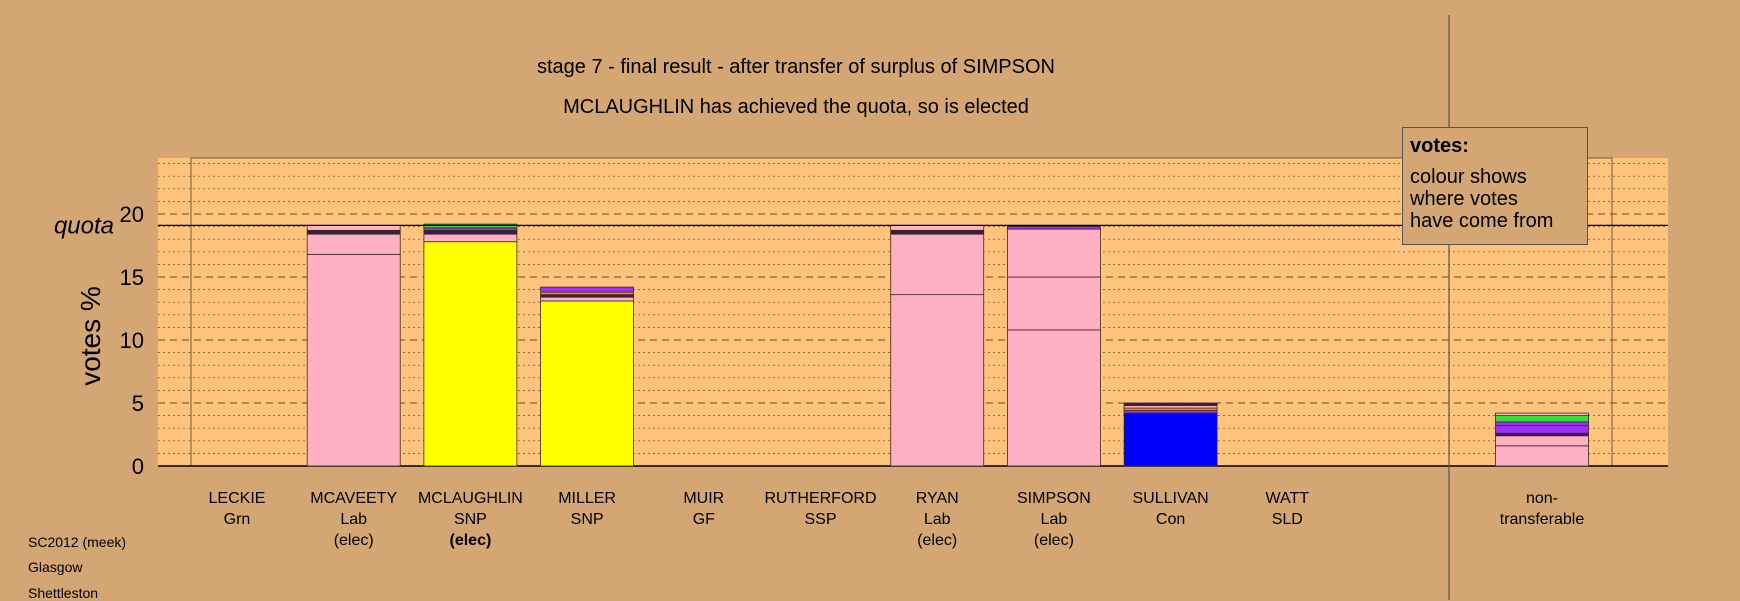 The width and height of the screenshot is (1740, 601). Describe the element at coordinates (587, 498) in the screenshot. I see `candidate-name: MILLER` at that location.